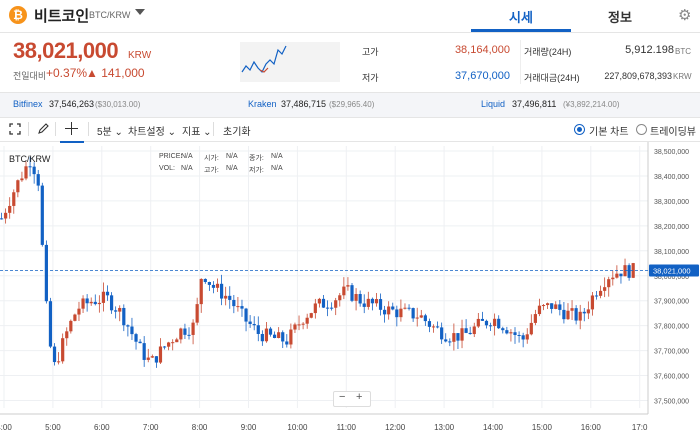  I want to click on basic-chart-label: 기본 차트, so click(609, 132).